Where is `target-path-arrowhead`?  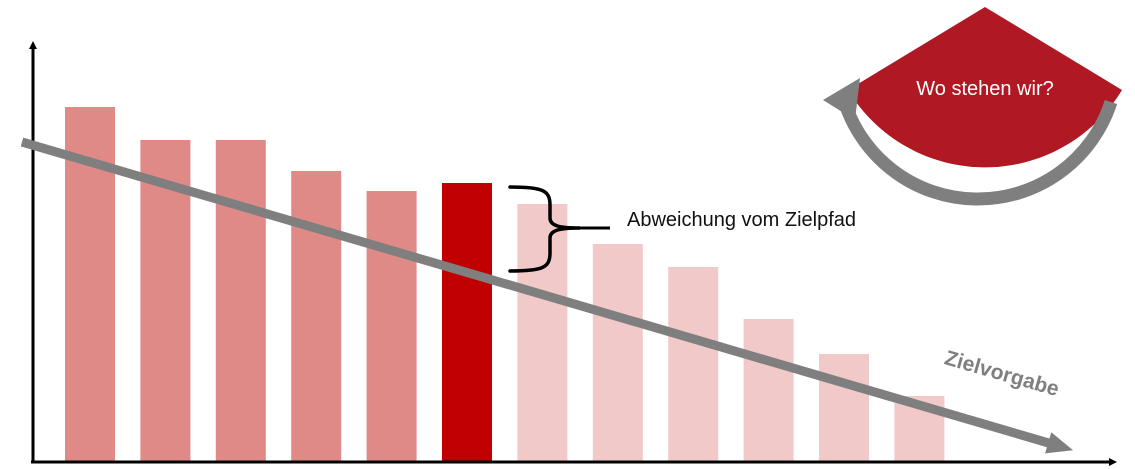
target-path-arrowhead is located at coordinates (1059, 443).